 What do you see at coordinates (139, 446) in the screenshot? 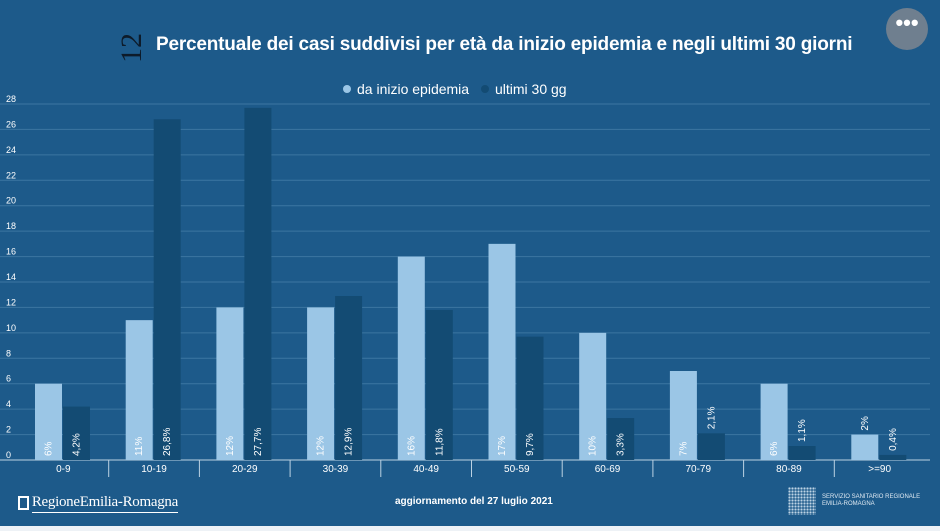
I see `data-label-inizio: 11%` at bounding box center [139, 446].